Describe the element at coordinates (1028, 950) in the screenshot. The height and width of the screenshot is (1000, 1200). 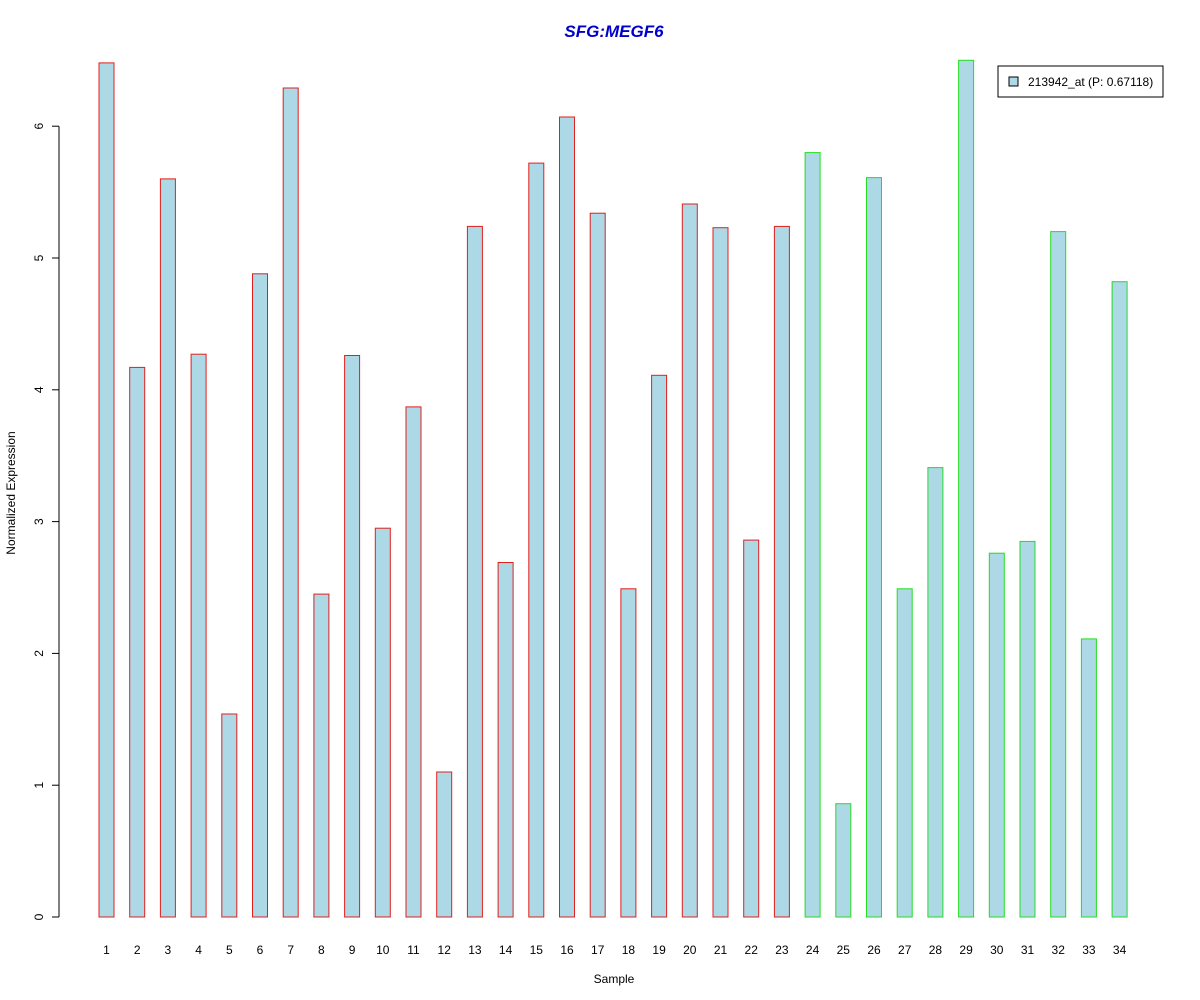
I see `x-tick-label: 31` at that location.